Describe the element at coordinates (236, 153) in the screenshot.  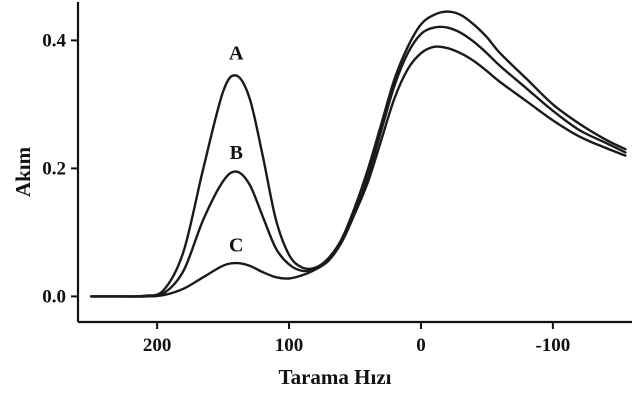
I see `curve-label-B: B` at that location.